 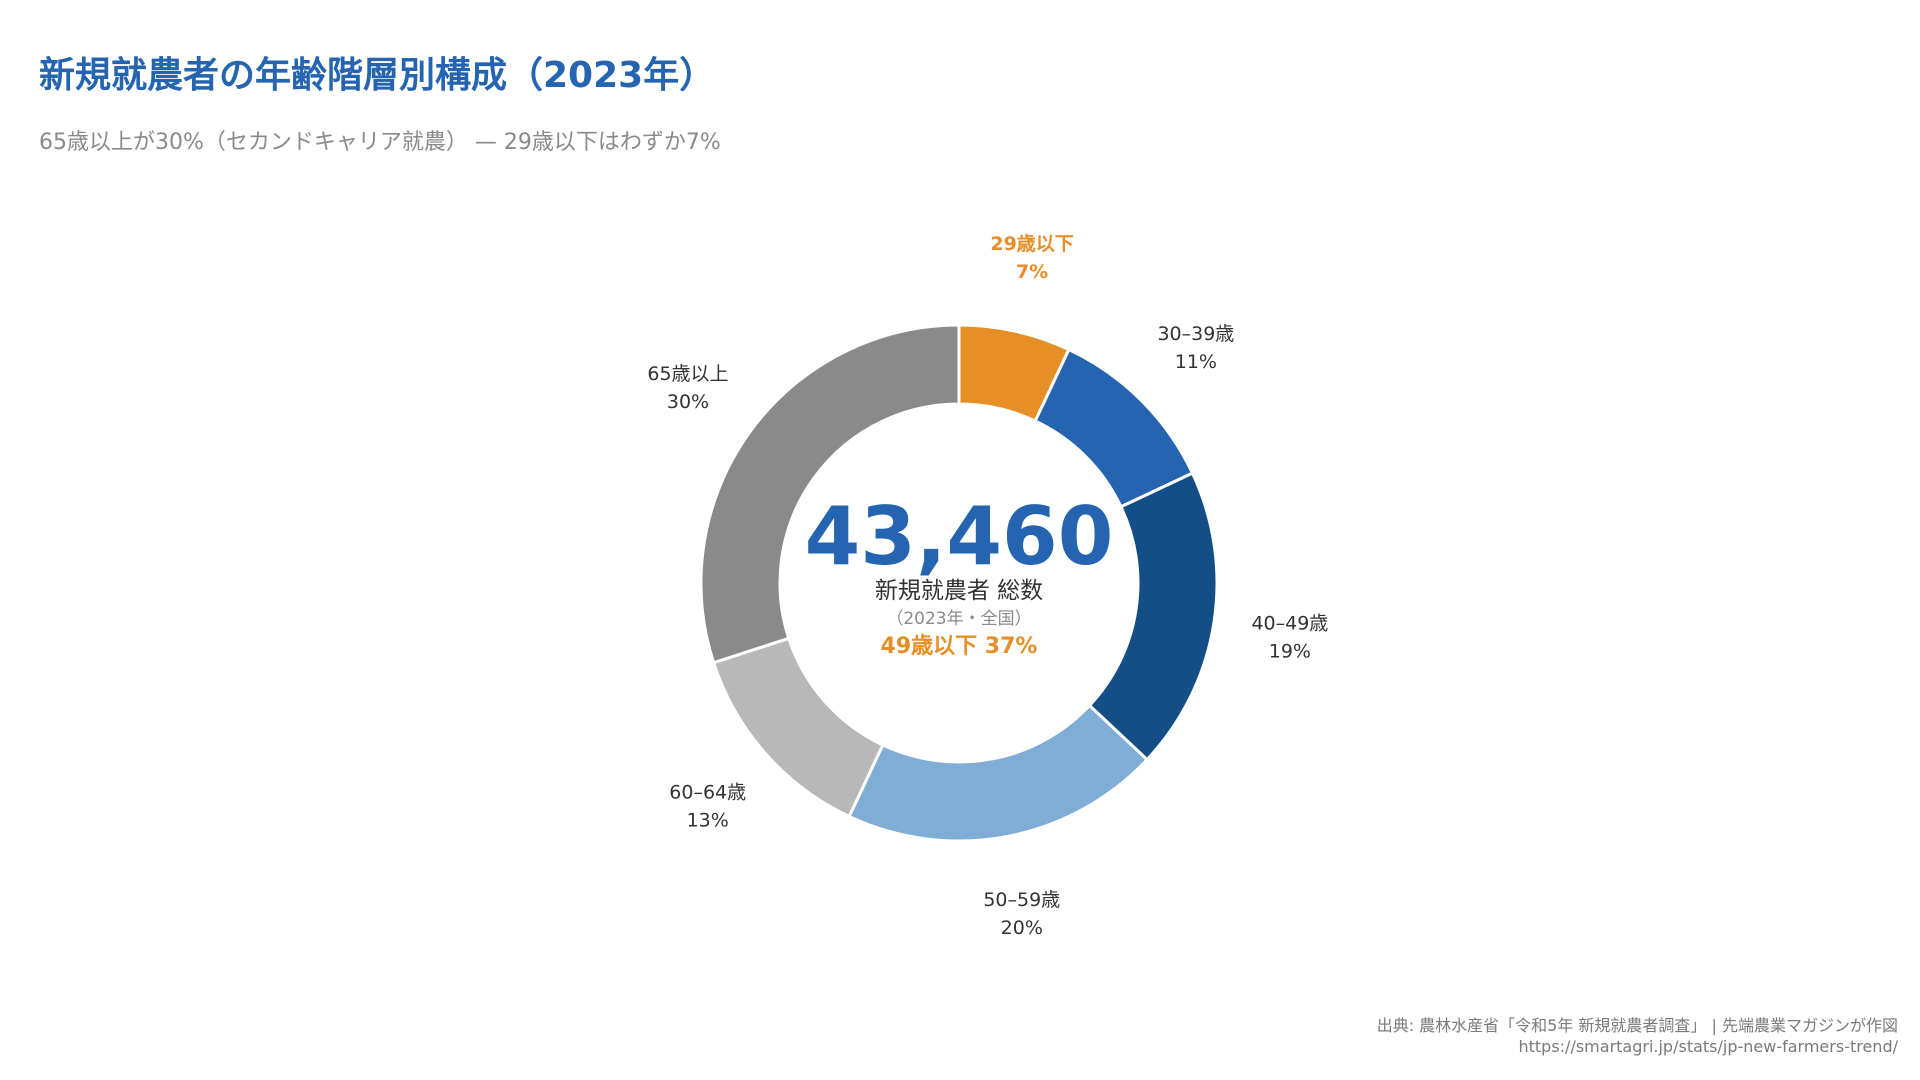 I want to click on chart-subtitle: 65歳以上が30%（セカンドキャリア就農） — 29歳以下はわずか7%, so click(x=380, y=142).